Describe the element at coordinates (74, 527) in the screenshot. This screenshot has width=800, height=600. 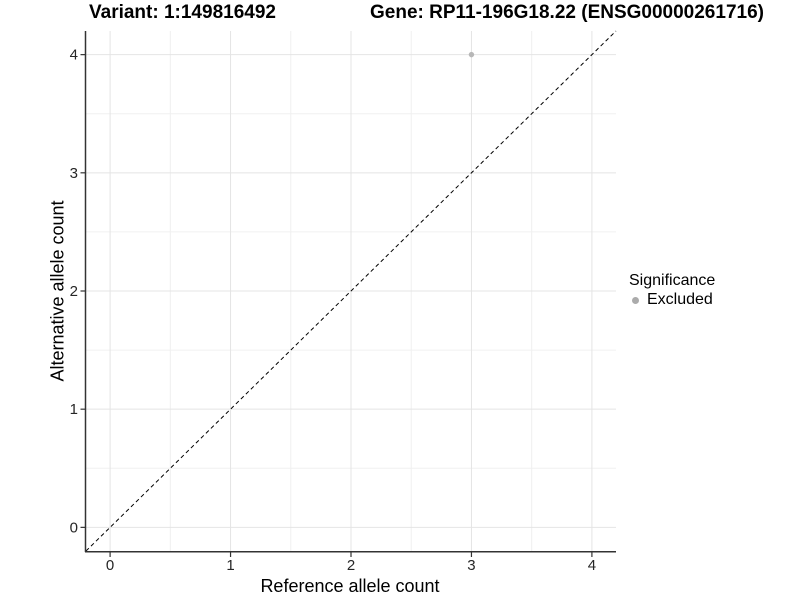
I see `y-tick-label: 0` at that location.